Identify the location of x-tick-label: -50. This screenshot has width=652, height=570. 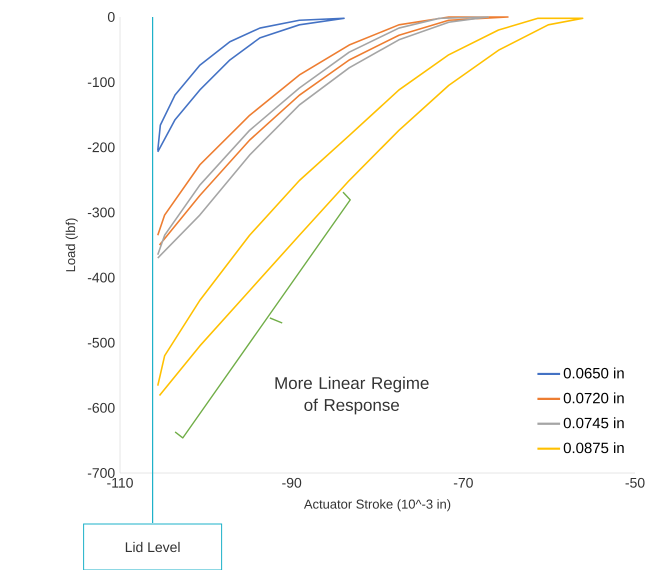
(635, 483).